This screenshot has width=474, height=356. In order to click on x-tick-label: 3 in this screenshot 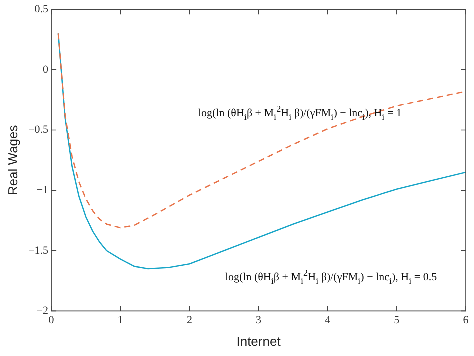, I will do `click(259, 320)`.